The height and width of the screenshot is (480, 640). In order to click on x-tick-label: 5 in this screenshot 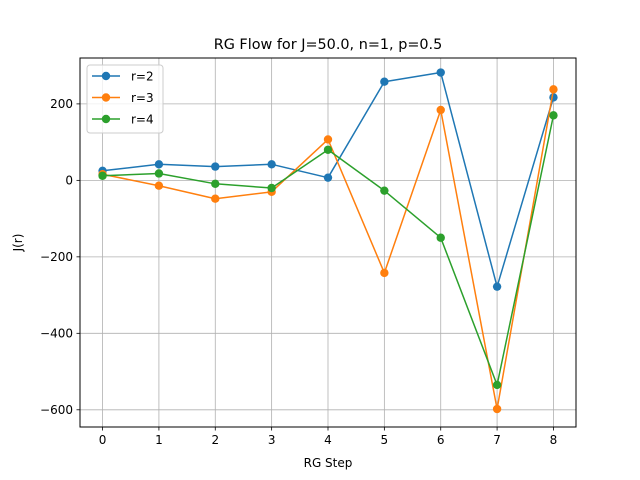, I will do `click(385, 440)`.